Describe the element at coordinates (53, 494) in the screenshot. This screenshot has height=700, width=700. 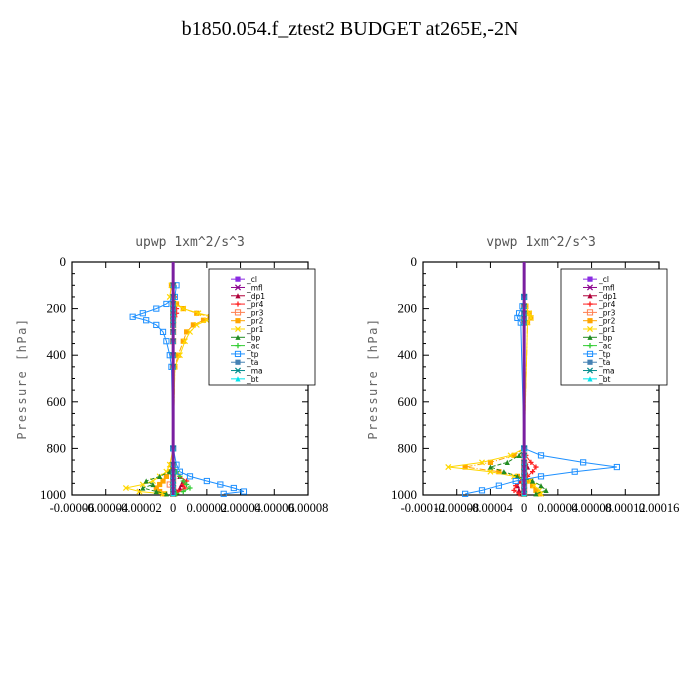
I see `y-tick-label: 1000` at that location.